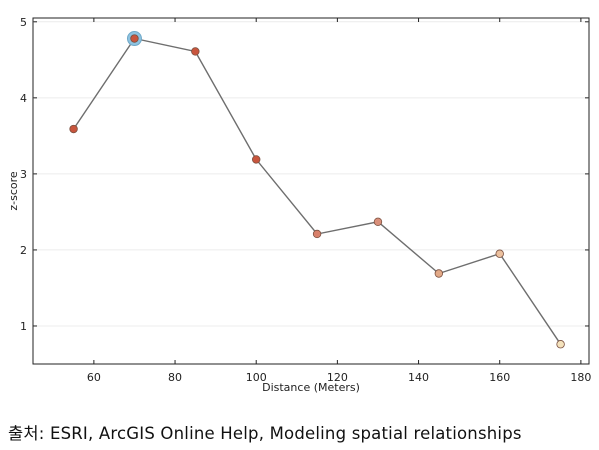 This screenshot has width=599, height=450. I want to click on x-tick-labels: 60 80 100 120 140 160 180, so click(339, 377).